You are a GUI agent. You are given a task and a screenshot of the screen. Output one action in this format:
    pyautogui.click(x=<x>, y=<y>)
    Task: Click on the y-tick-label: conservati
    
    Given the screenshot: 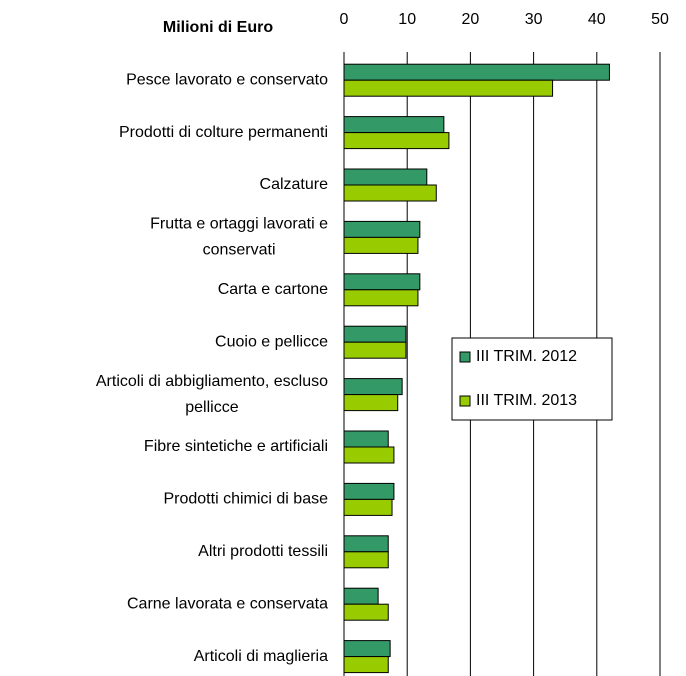 What is the action you would take?
    pyautogui.click(x=239, y=250)
    